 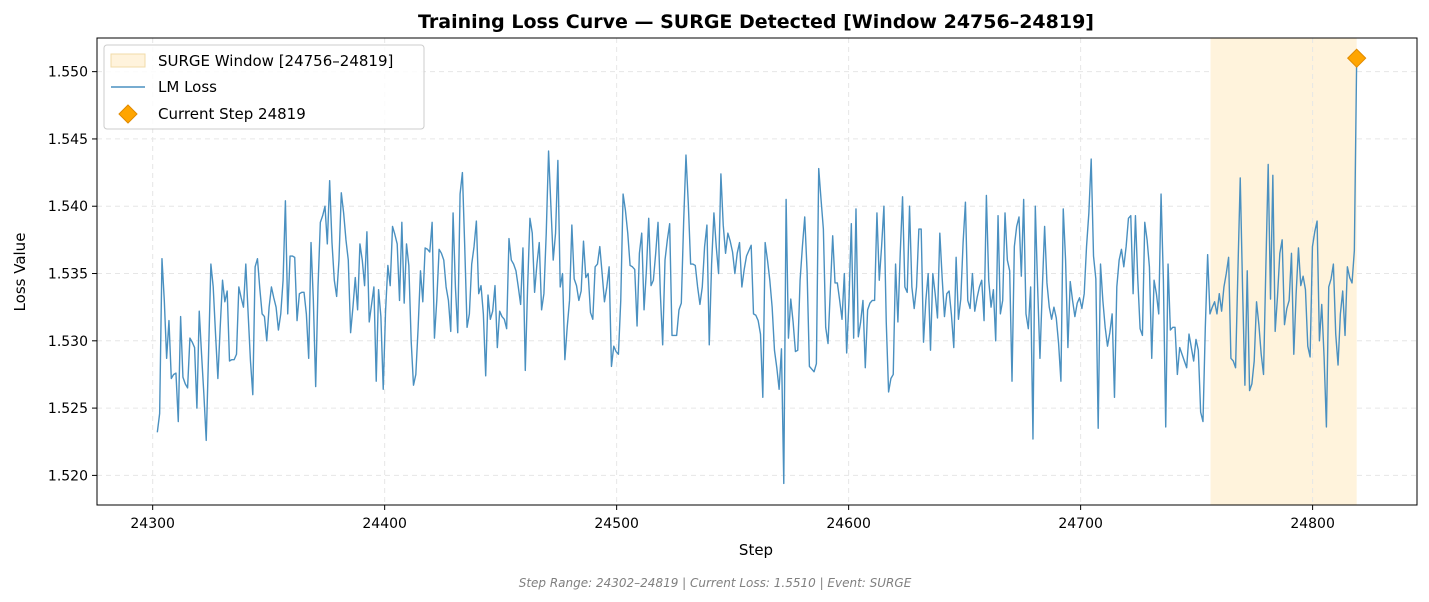 What do you see at coordinates (152, 524) in the screenshot?
I see `x-tick-label: 24300` at bounding box center [152, 524].